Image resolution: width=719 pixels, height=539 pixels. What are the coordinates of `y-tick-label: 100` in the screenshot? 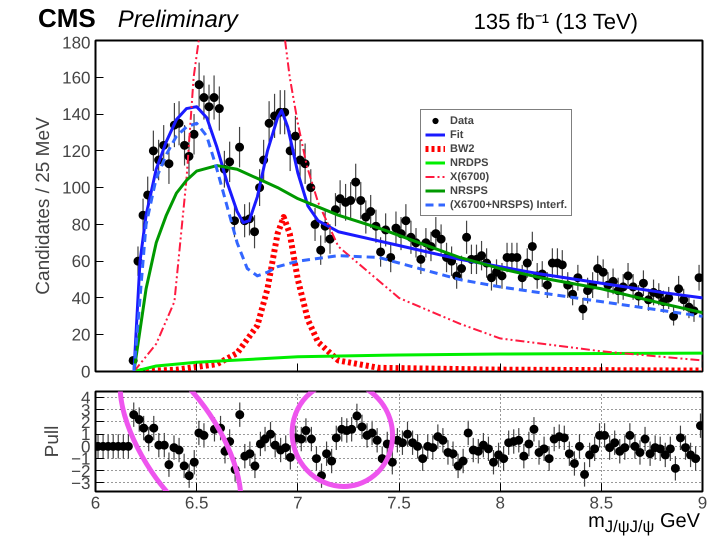 It's located at (76, 188).